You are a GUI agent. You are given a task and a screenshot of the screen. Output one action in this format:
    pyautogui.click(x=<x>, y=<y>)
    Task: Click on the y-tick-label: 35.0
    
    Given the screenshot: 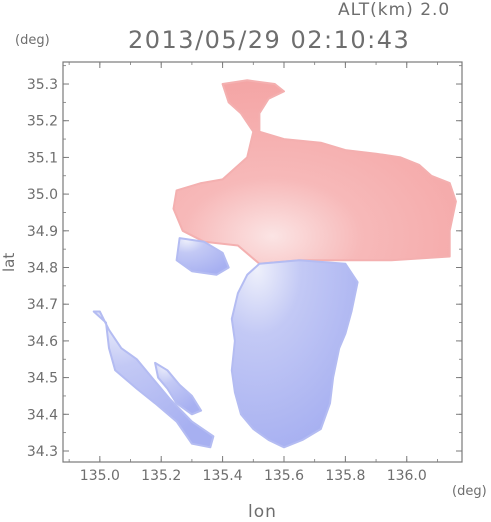 What is the action you would take?
    pyautogui.click(x=42, y=195)
    